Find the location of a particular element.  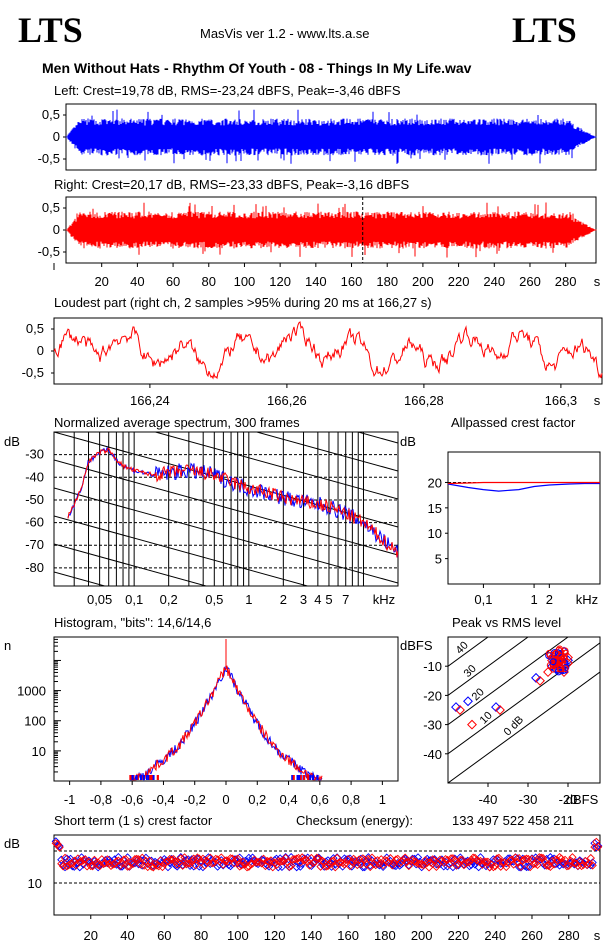

x-tick-label: 166,24 is located at coordinates (150, 400).